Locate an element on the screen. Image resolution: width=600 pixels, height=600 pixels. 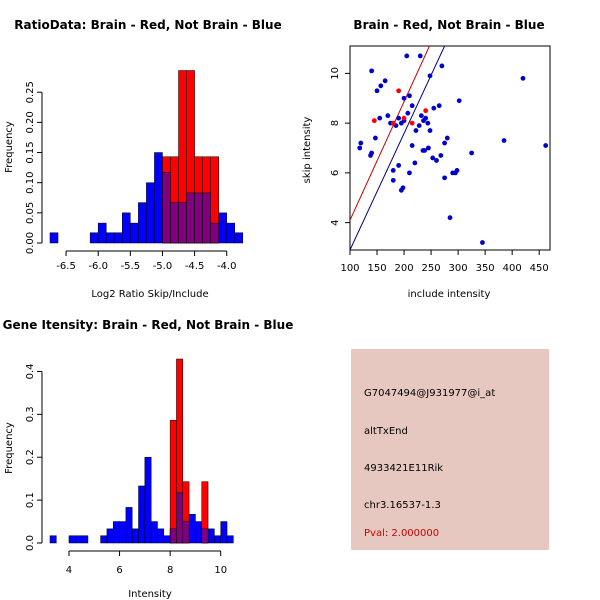
gene-hist-bars is located at coordinates (141, 451).